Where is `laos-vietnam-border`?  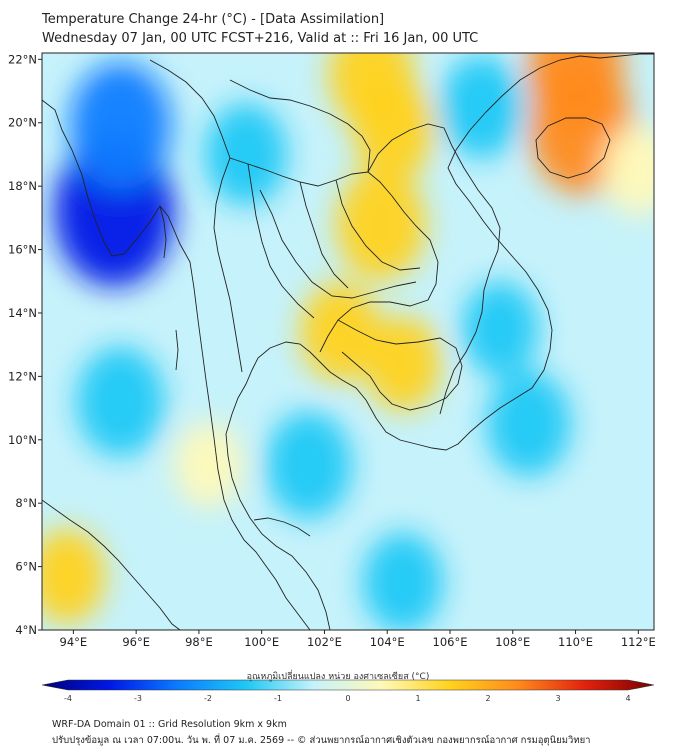
laos-vietnam-border is located at coordinates (434, 269).